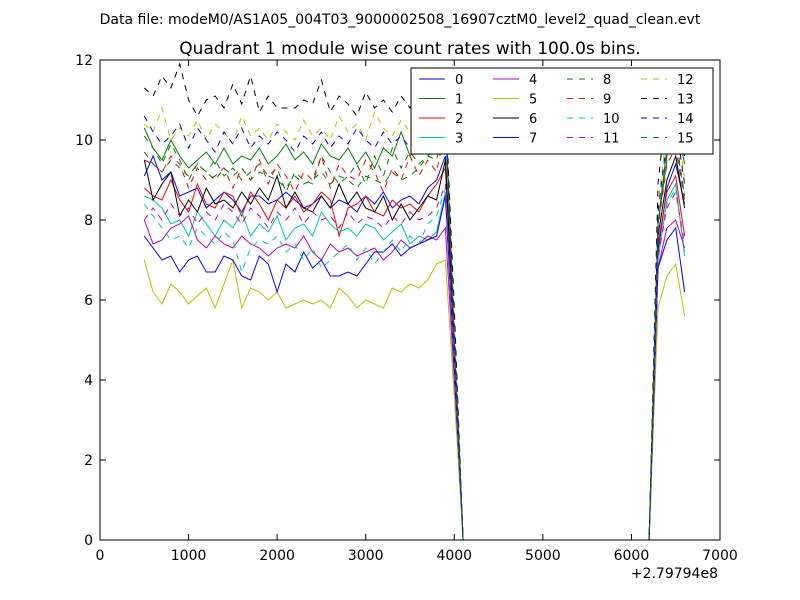 This screenshot has width=800, height=600. I want to click on y-tick-label: 0, so click(88, 541).